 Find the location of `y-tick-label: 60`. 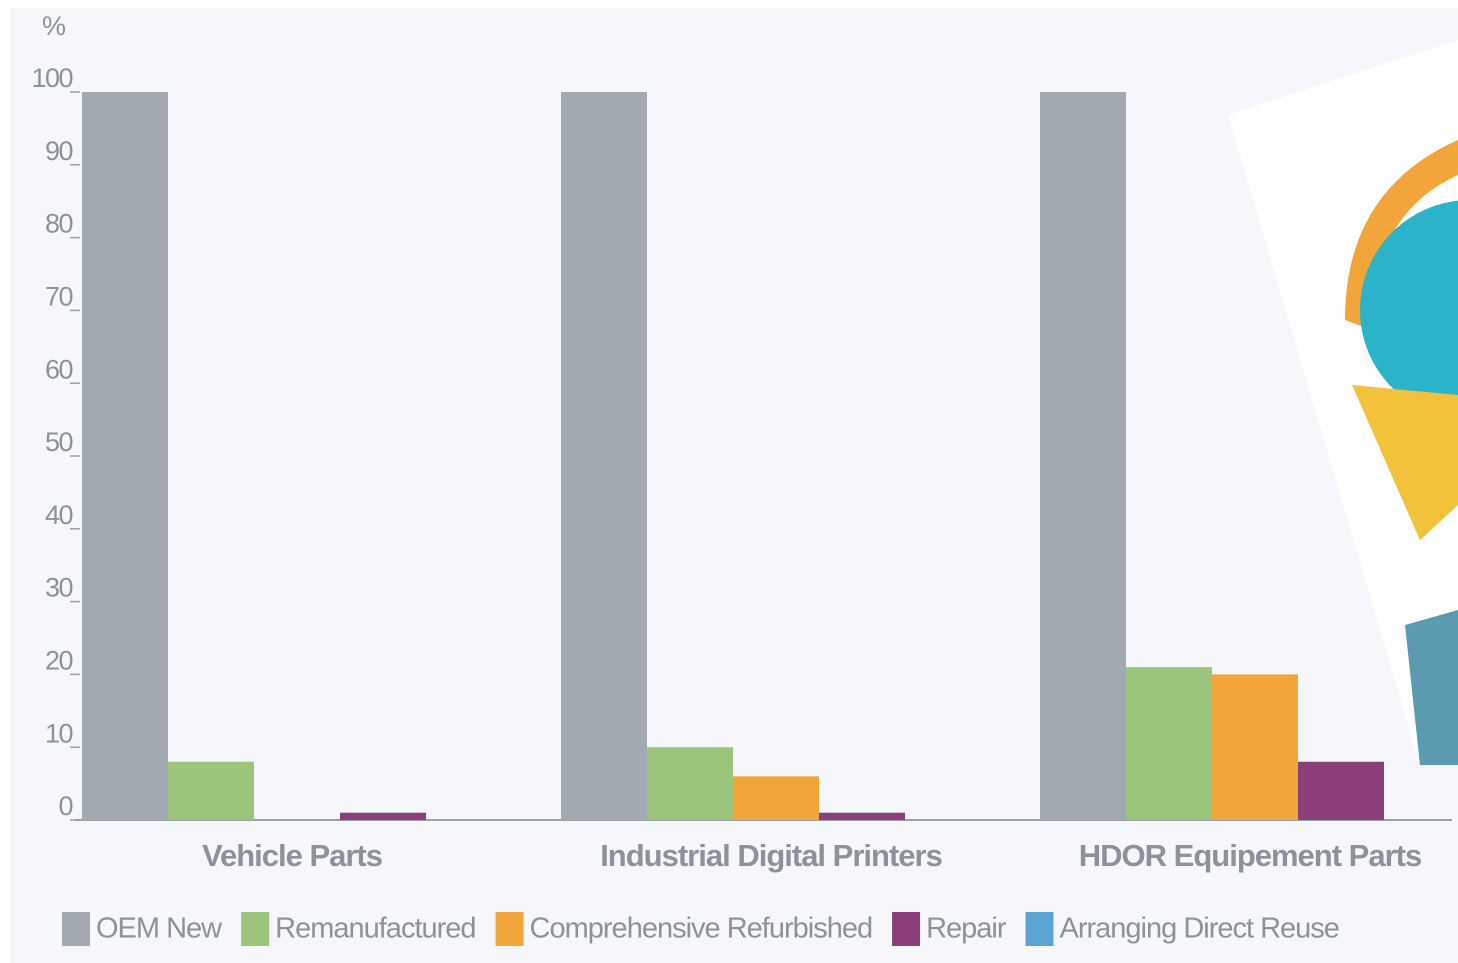

y-tick-label: 60 is located at coordinates (59, 369).